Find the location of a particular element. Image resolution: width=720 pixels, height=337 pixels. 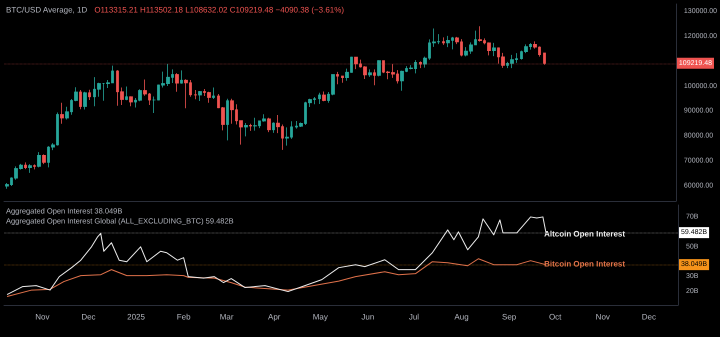

x-tick-label: Sep is located at coordinates (509, 317).